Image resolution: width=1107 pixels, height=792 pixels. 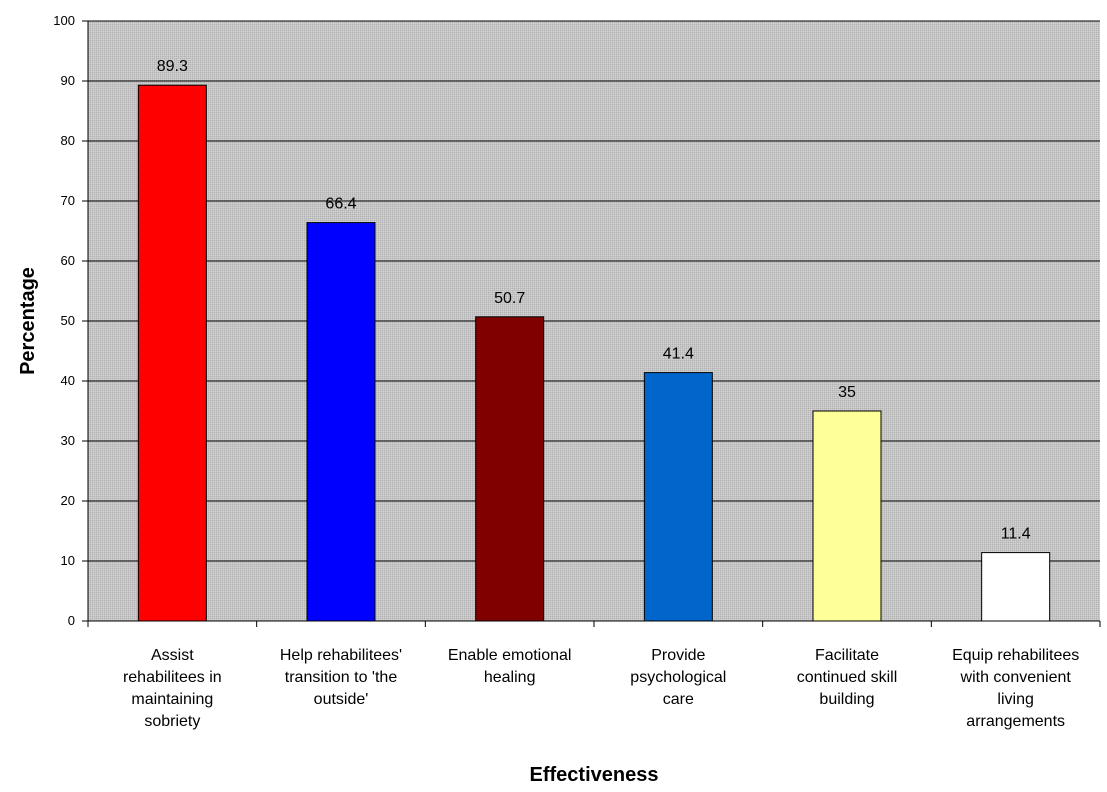 What do you see at coordinates (28, 321) in the screenshot?
I see `y-axis-title: Percentage` at bounding box center [28, 321].